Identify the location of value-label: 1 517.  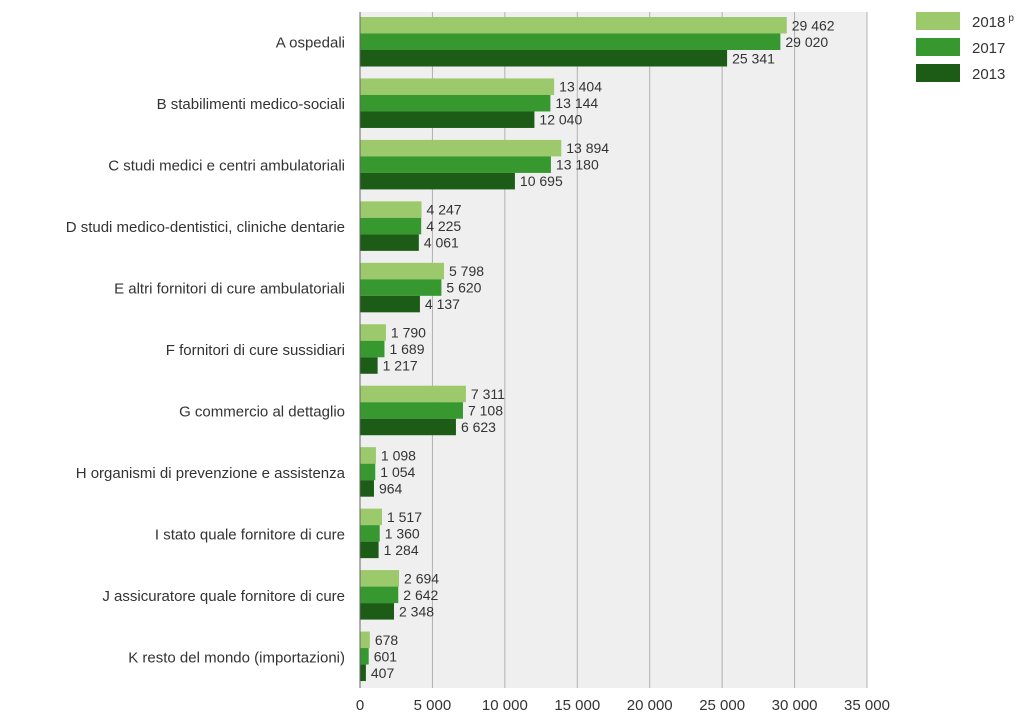
(404, 517).